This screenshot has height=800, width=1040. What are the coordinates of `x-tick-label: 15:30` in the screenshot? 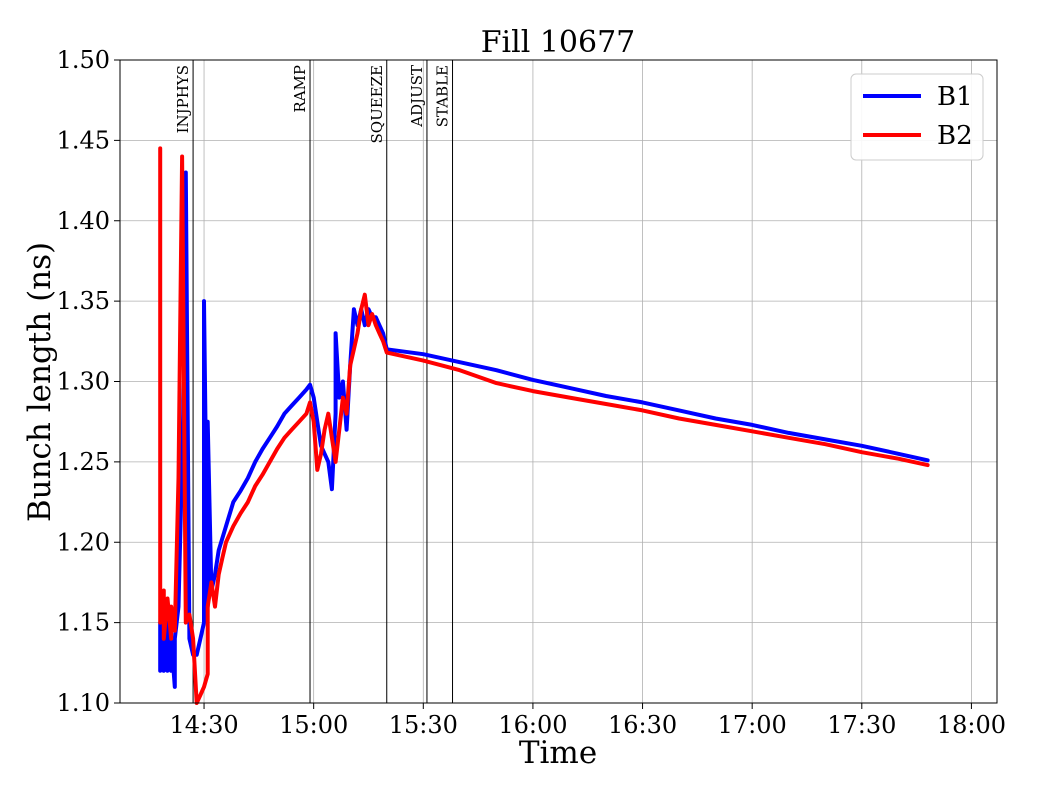 It's located at (423, 725).